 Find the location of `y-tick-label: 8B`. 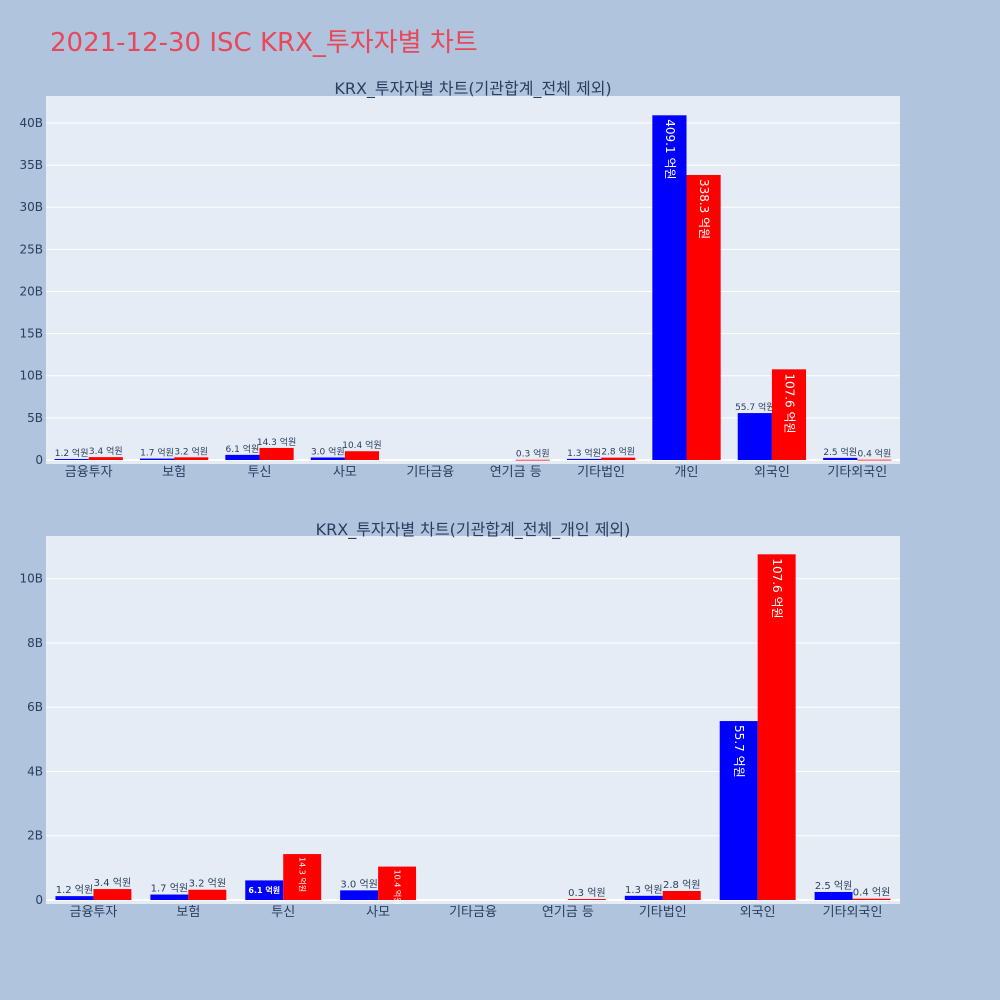

y-tick-label: 8B is located at coordinates (35, 643).